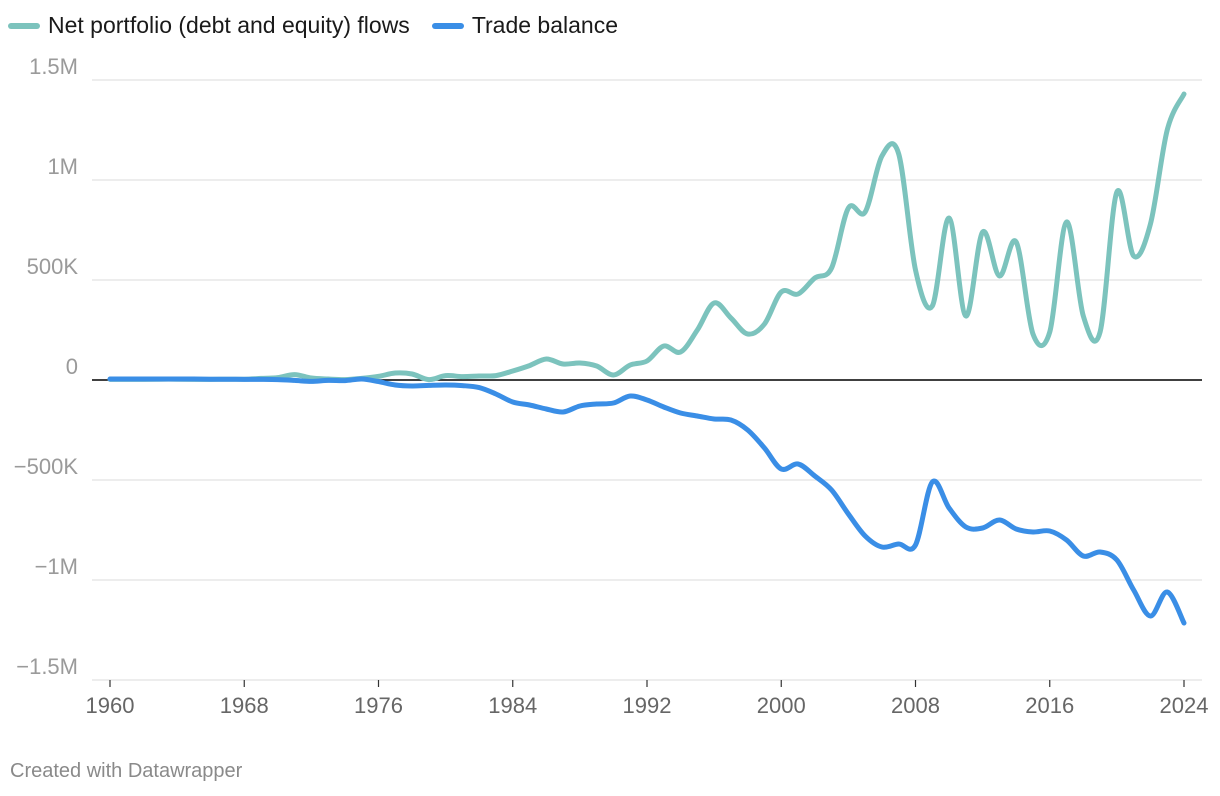 The height and width of the screenshot is (796, 1220). What do you see at coordinates (229, 25) in the screenshot?
I see `legend-label-net-portfolio: Net portfolio (debt and equity) flows` at bounding box center [229, 25].